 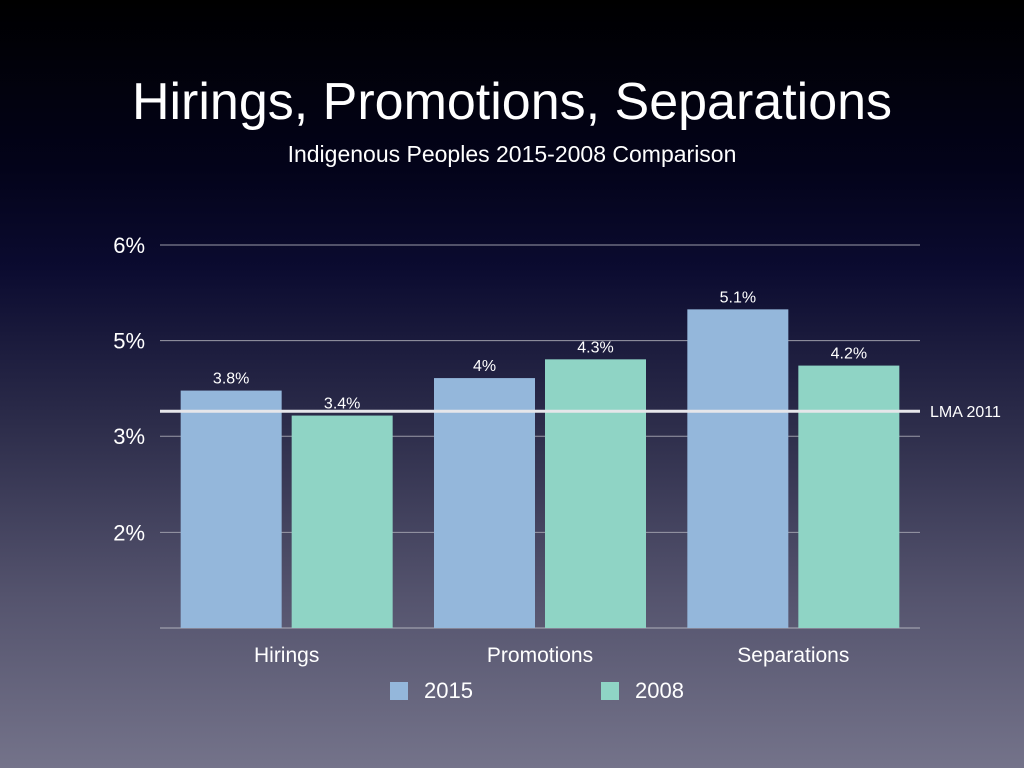 What do you see at coordinates (342, 404) in the screenshot?
I see `data-label: 3.4%` at bounding box center [342, 404].